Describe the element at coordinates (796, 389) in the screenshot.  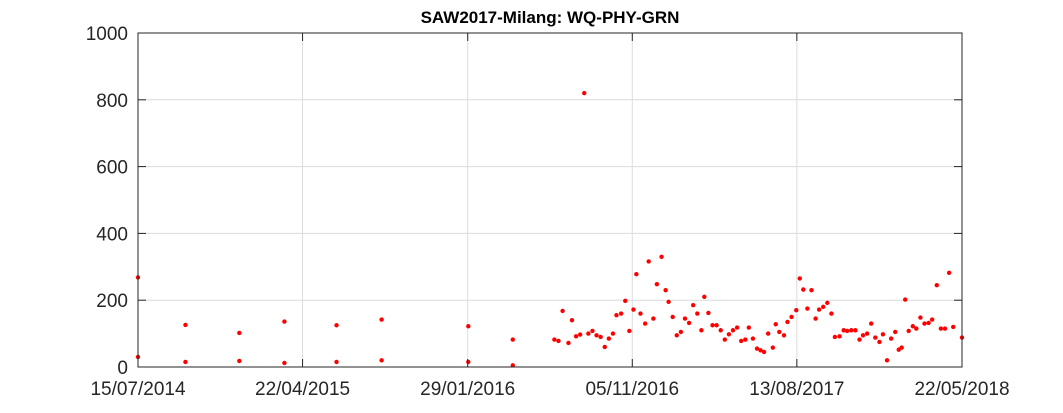
I see `x-tick-label: 13/08/2017` at that location.